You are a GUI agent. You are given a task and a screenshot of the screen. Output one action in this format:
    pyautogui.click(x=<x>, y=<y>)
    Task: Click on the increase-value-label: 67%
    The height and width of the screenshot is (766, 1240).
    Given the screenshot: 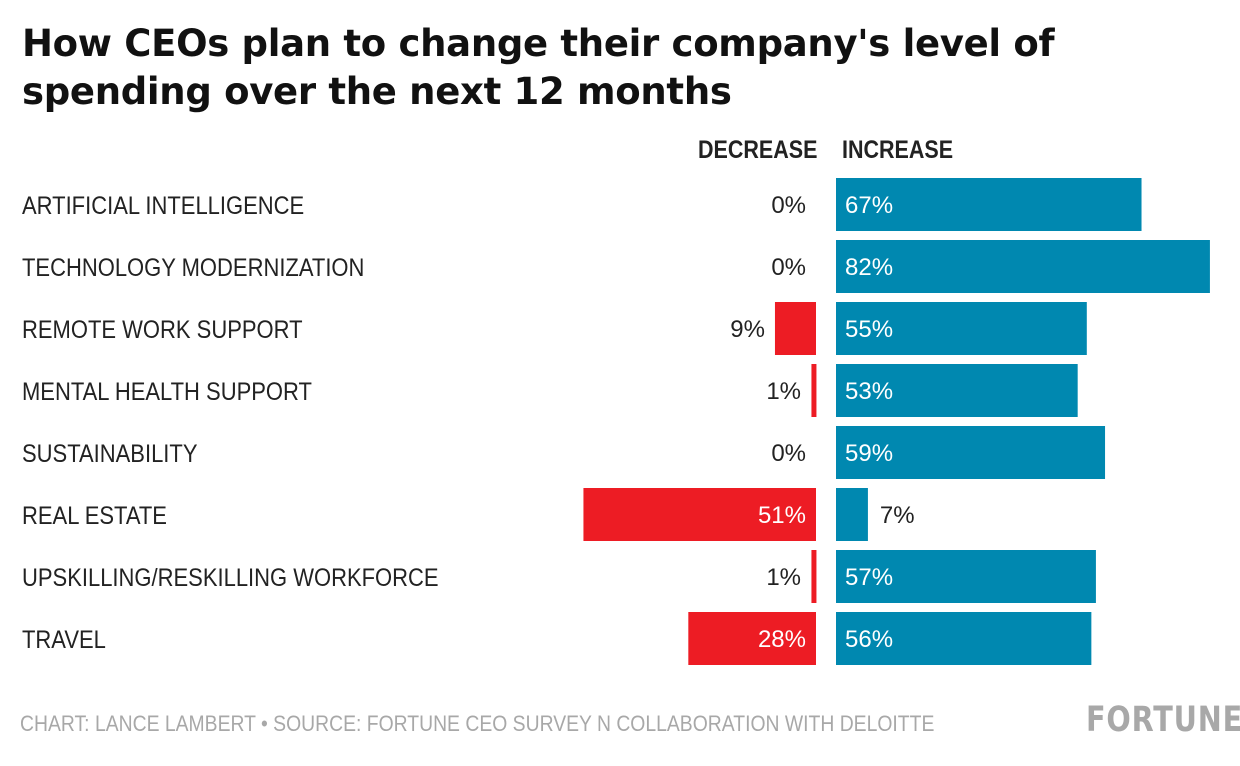 What is the action you would take?
    pyautogui.click(x=869, y=205)
    